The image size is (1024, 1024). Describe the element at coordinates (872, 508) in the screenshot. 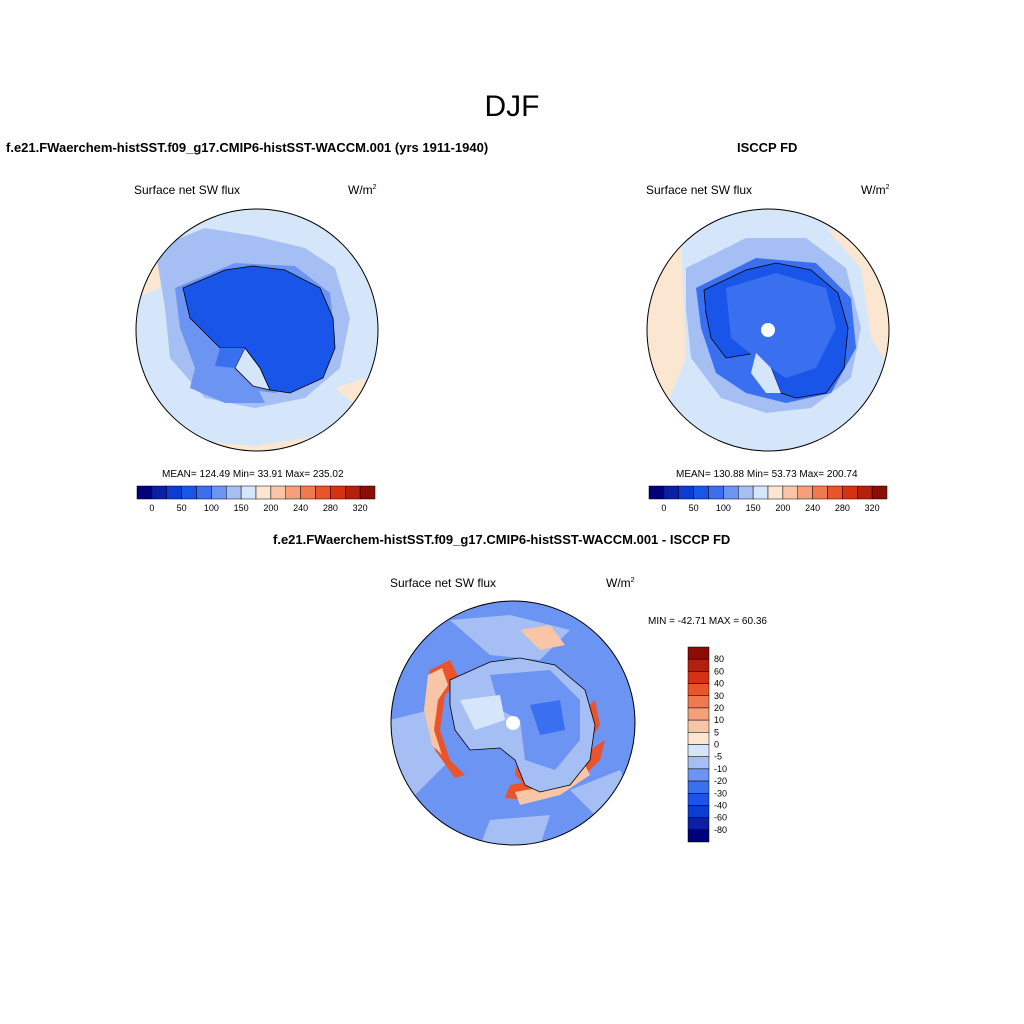

I see `panel-2-colorbar-tick-label: 320` at that location.